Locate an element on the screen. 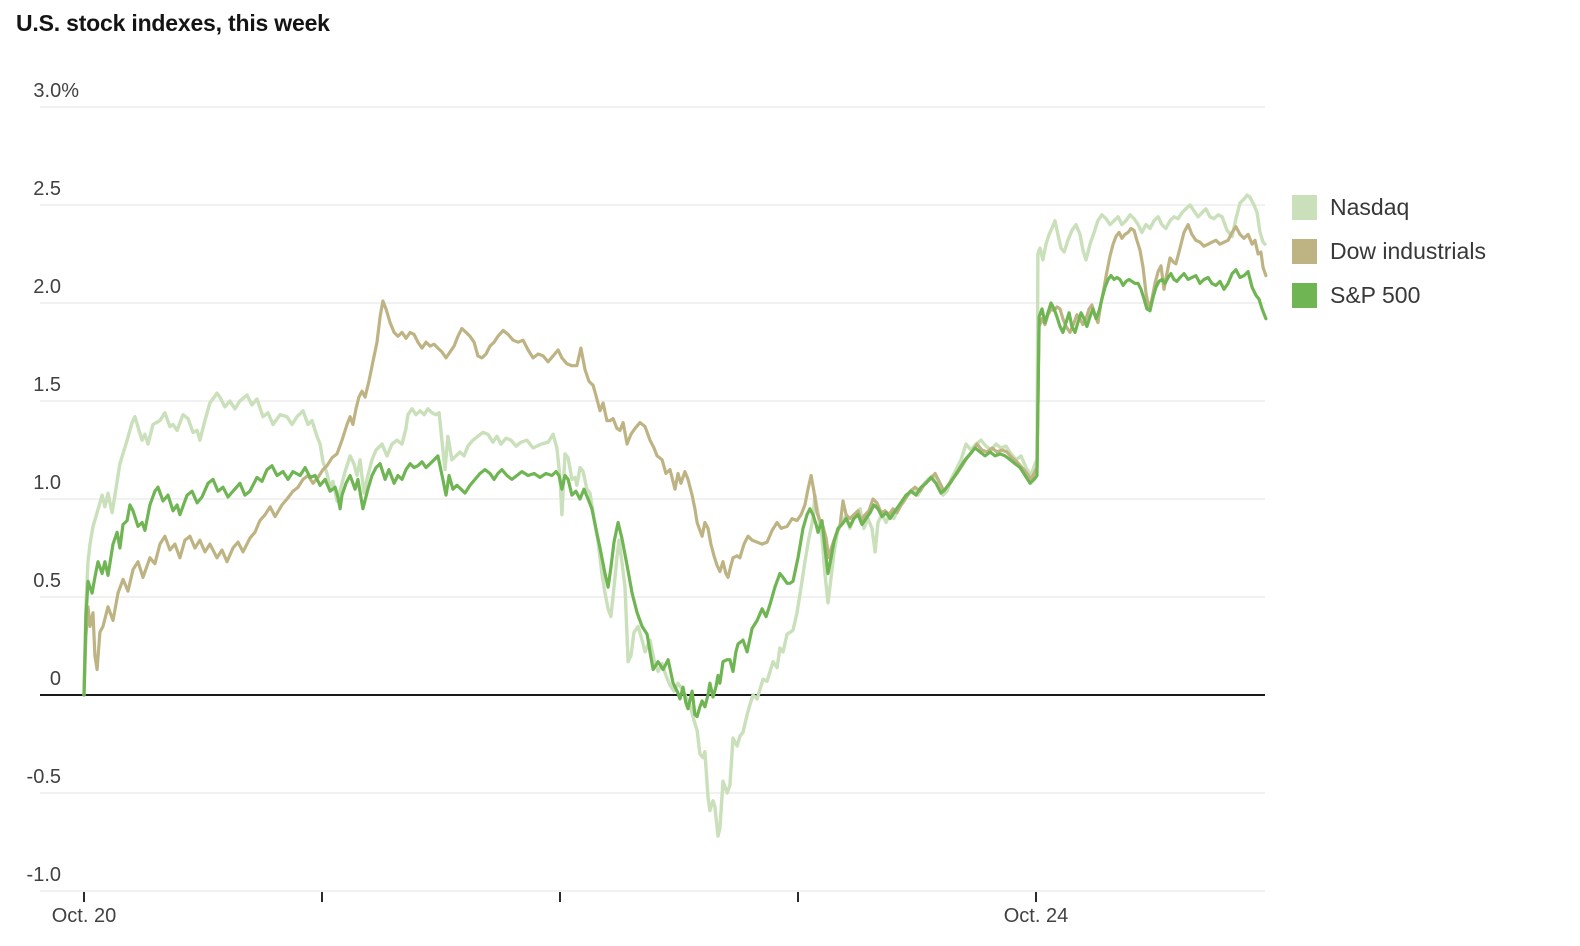  dow-swatch-icon is located at coordinates (1304, 251).